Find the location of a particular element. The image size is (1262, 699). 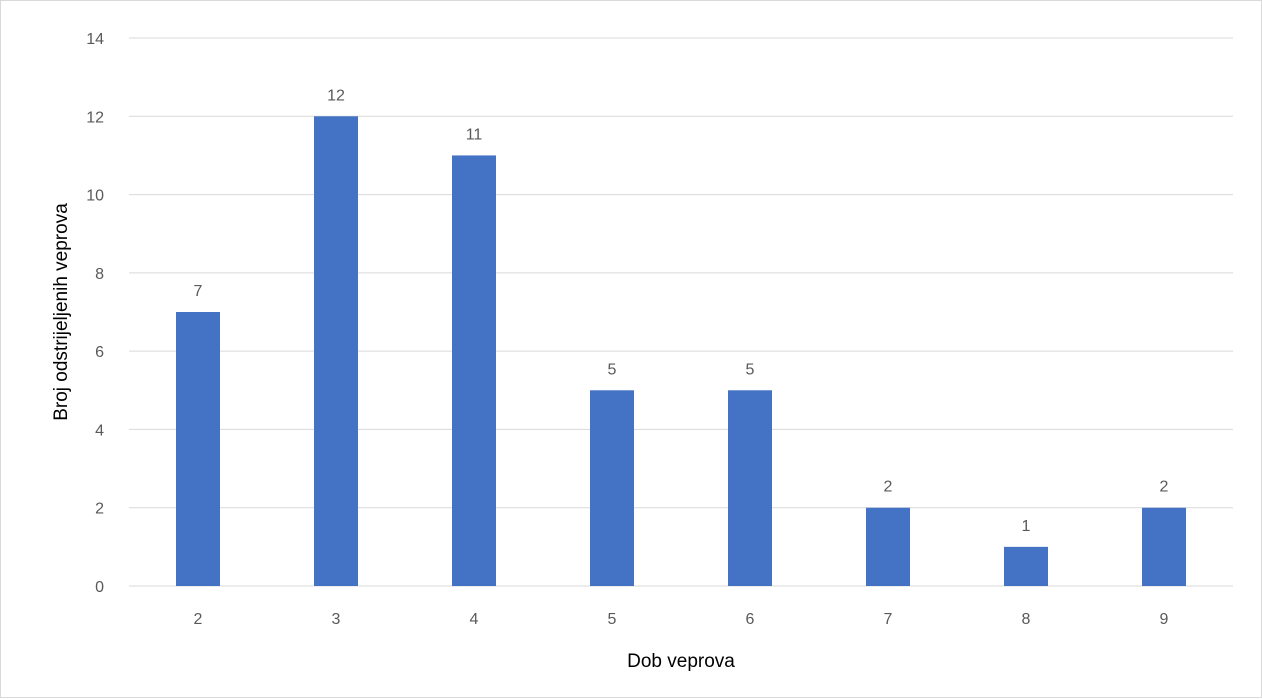

x-tick-label: 2 is located at coordinates (198, 619).